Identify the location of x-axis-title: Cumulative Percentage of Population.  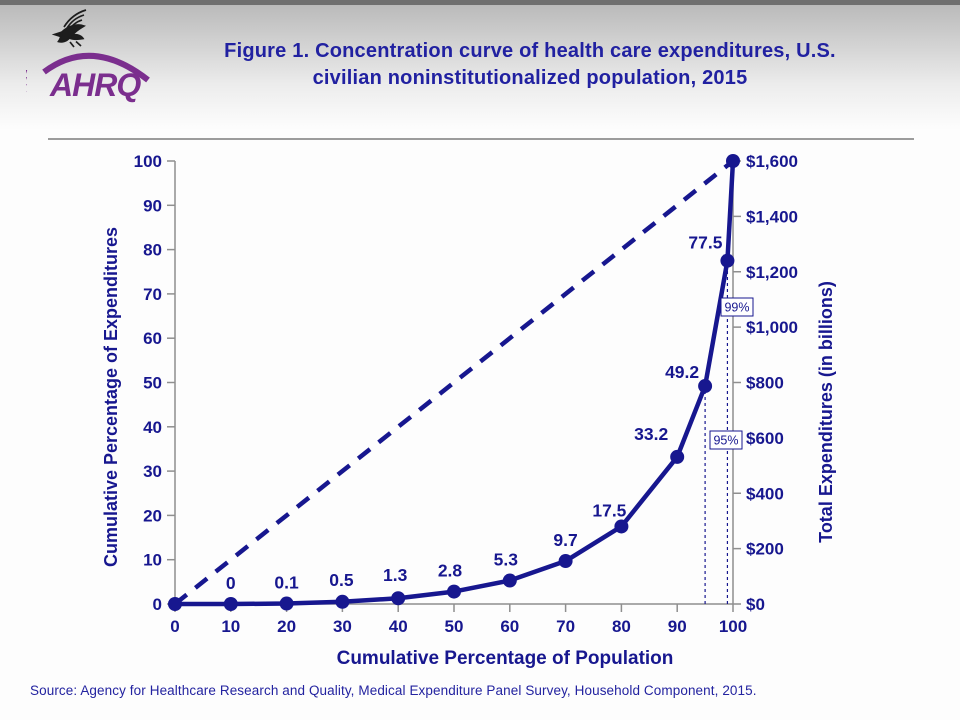
(505, 658).